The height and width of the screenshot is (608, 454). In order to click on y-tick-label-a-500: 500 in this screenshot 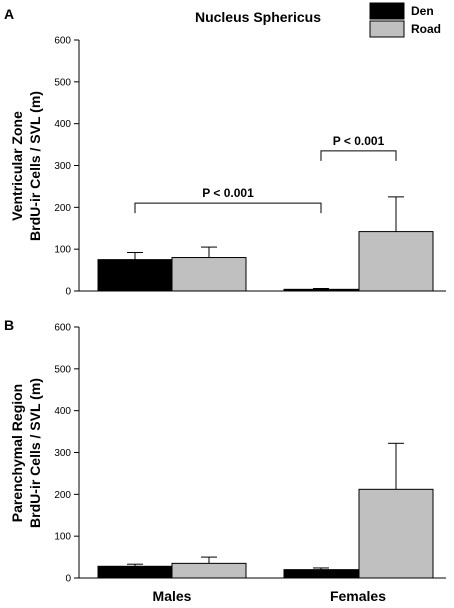, I will do `click(62, 82)`.